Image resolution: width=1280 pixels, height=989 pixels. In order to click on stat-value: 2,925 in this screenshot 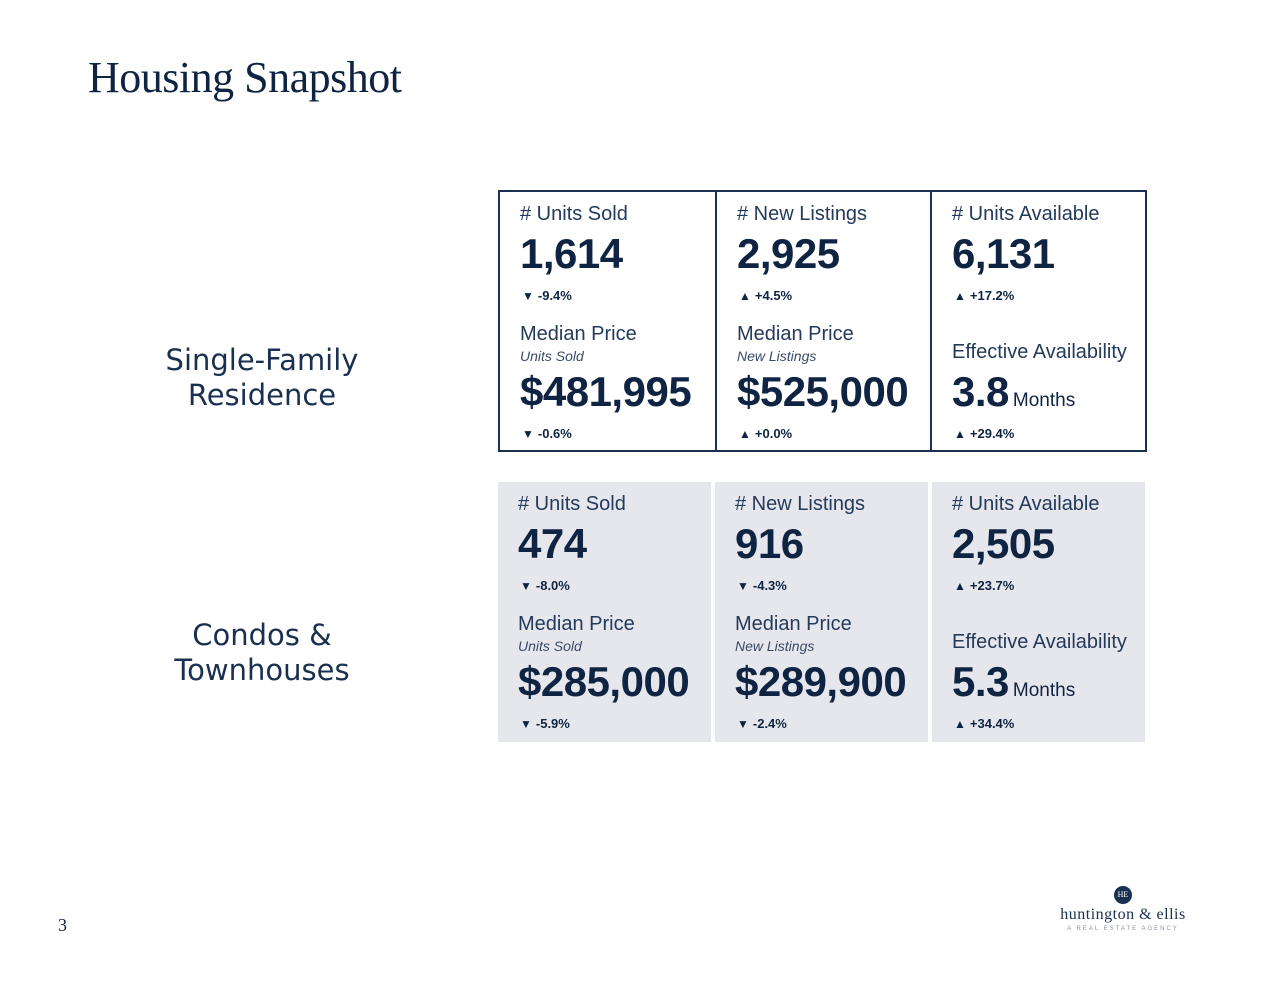, I will do `click(788, 253)`.